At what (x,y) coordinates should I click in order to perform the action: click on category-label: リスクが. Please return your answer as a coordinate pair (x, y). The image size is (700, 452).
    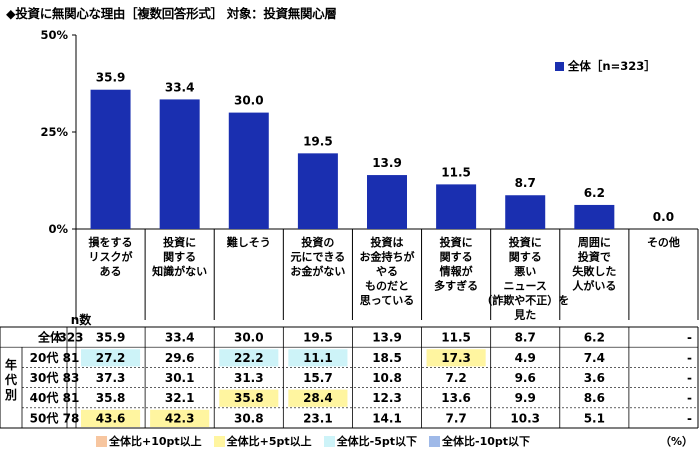
    Looking at the image, I should click on (111, 257).